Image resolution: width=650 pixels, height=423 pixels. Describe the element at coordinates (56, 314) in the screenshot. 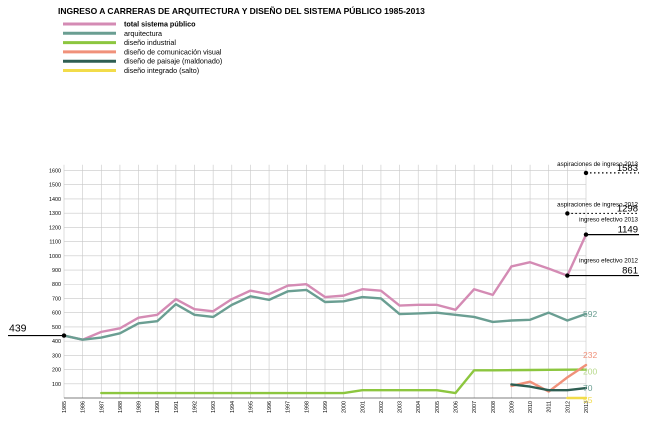

I see `ytick-label-600: 600` at that location.